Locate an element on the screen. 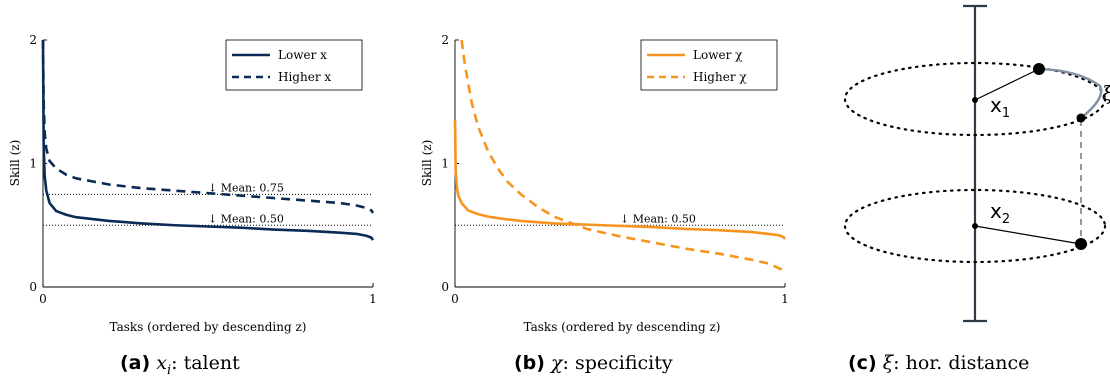 This screenshot has height=385, width=1110. xi-label: ξ is located at coordinates (1106, 93).